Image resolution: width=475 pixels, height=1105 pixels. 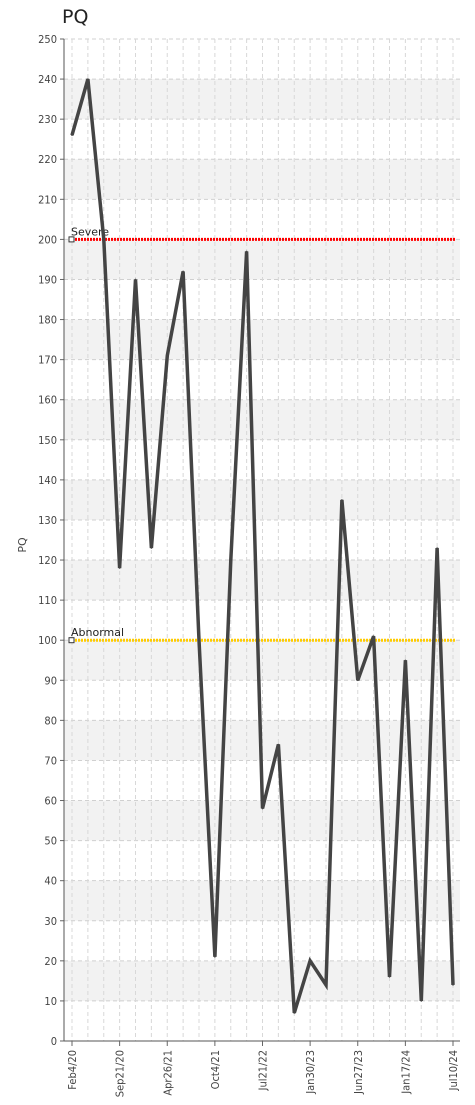 What do you see at coordinates (47, 320) in the screenshot?
I see `y-tick-label: 180` at bounding box center [47, 320].